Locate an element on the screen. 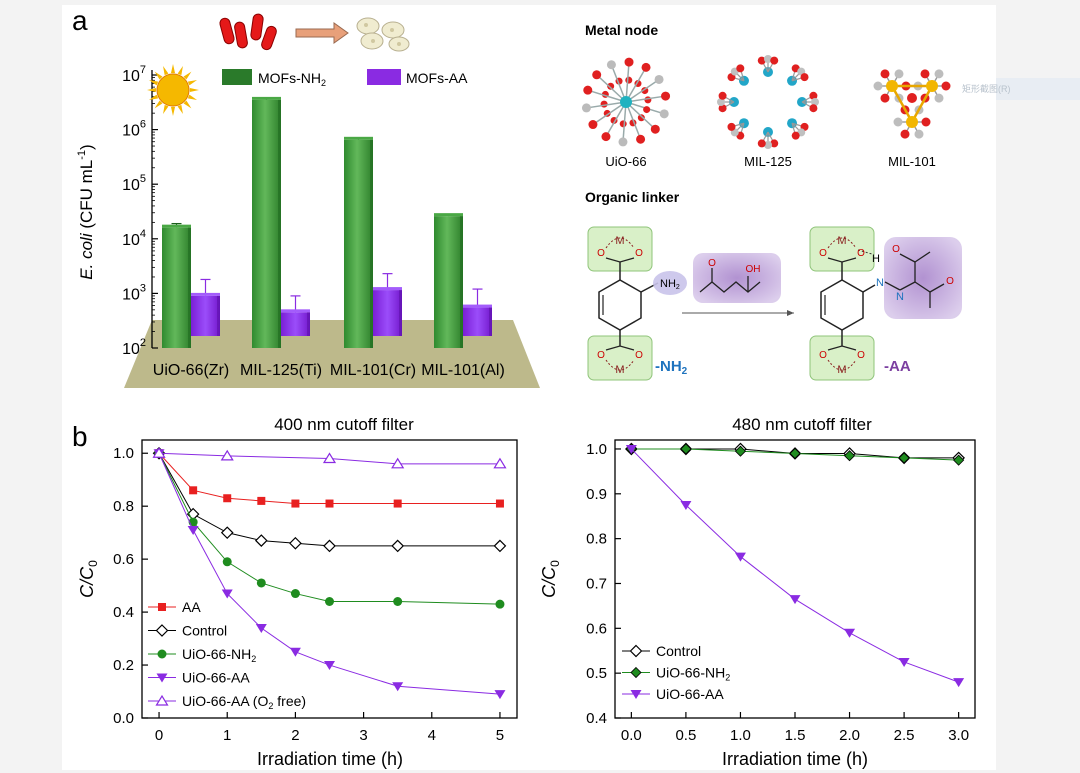  atom-label-oh: OH is located at coordinates (753, 269).